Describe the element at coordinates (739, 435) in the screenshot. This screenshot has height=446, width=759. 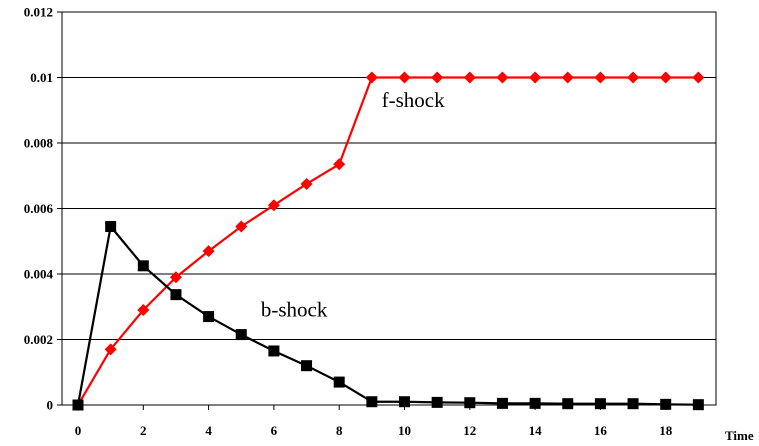
I see `x-axis-title: Time` at that location.